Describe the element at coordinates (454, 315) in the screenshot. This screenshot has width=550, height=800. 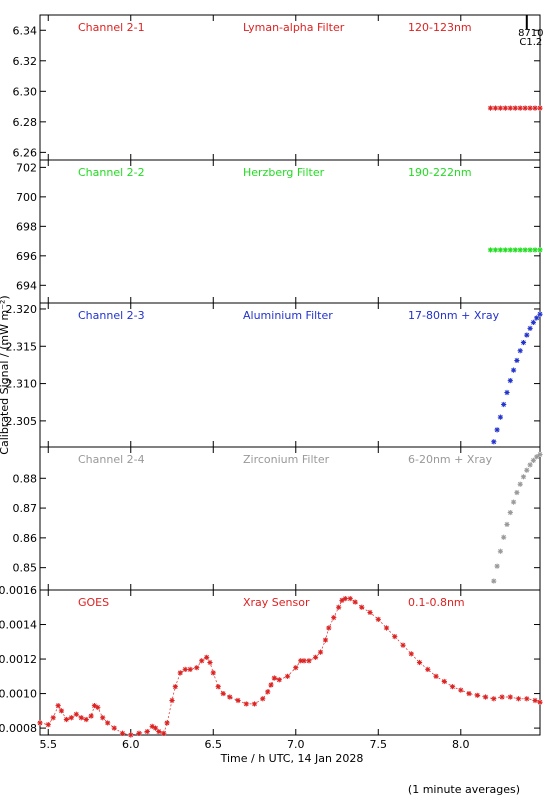
I see `panel-label: 17-80nm + Xray` at that location.